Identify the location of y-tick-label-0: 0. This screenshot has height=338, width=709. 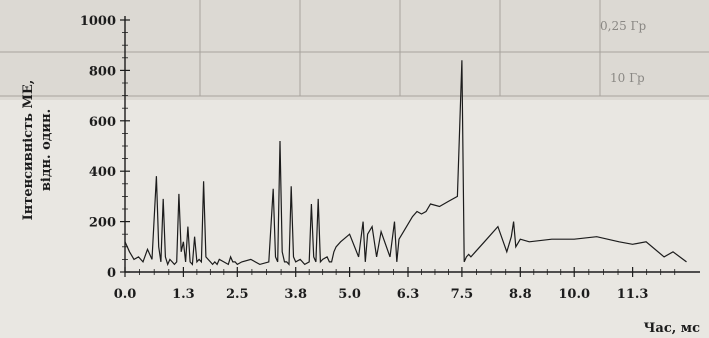
(111, 273).